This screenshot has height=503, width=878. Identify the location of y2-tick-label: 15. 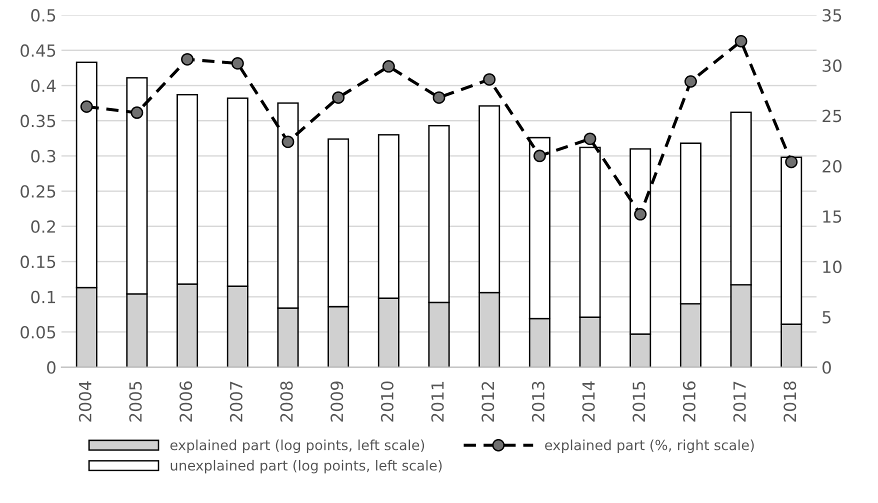
(832, 216).